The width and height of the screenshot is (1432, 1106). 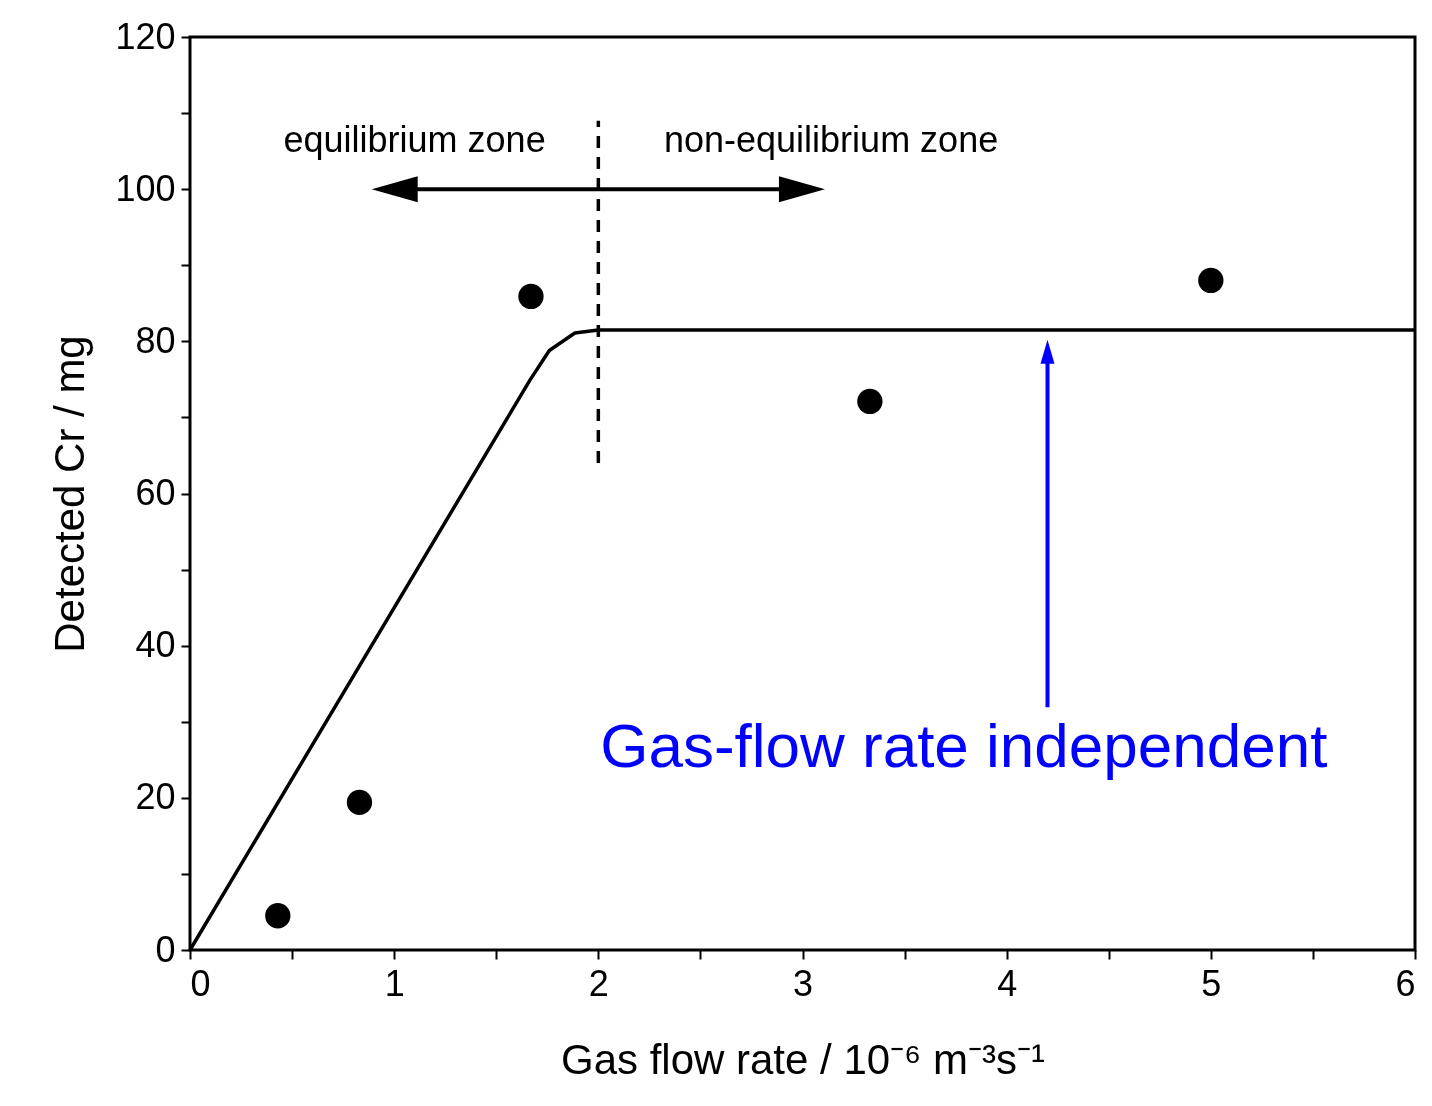 I want to click on y-tick-label: 120, so click(x=145, y=36).